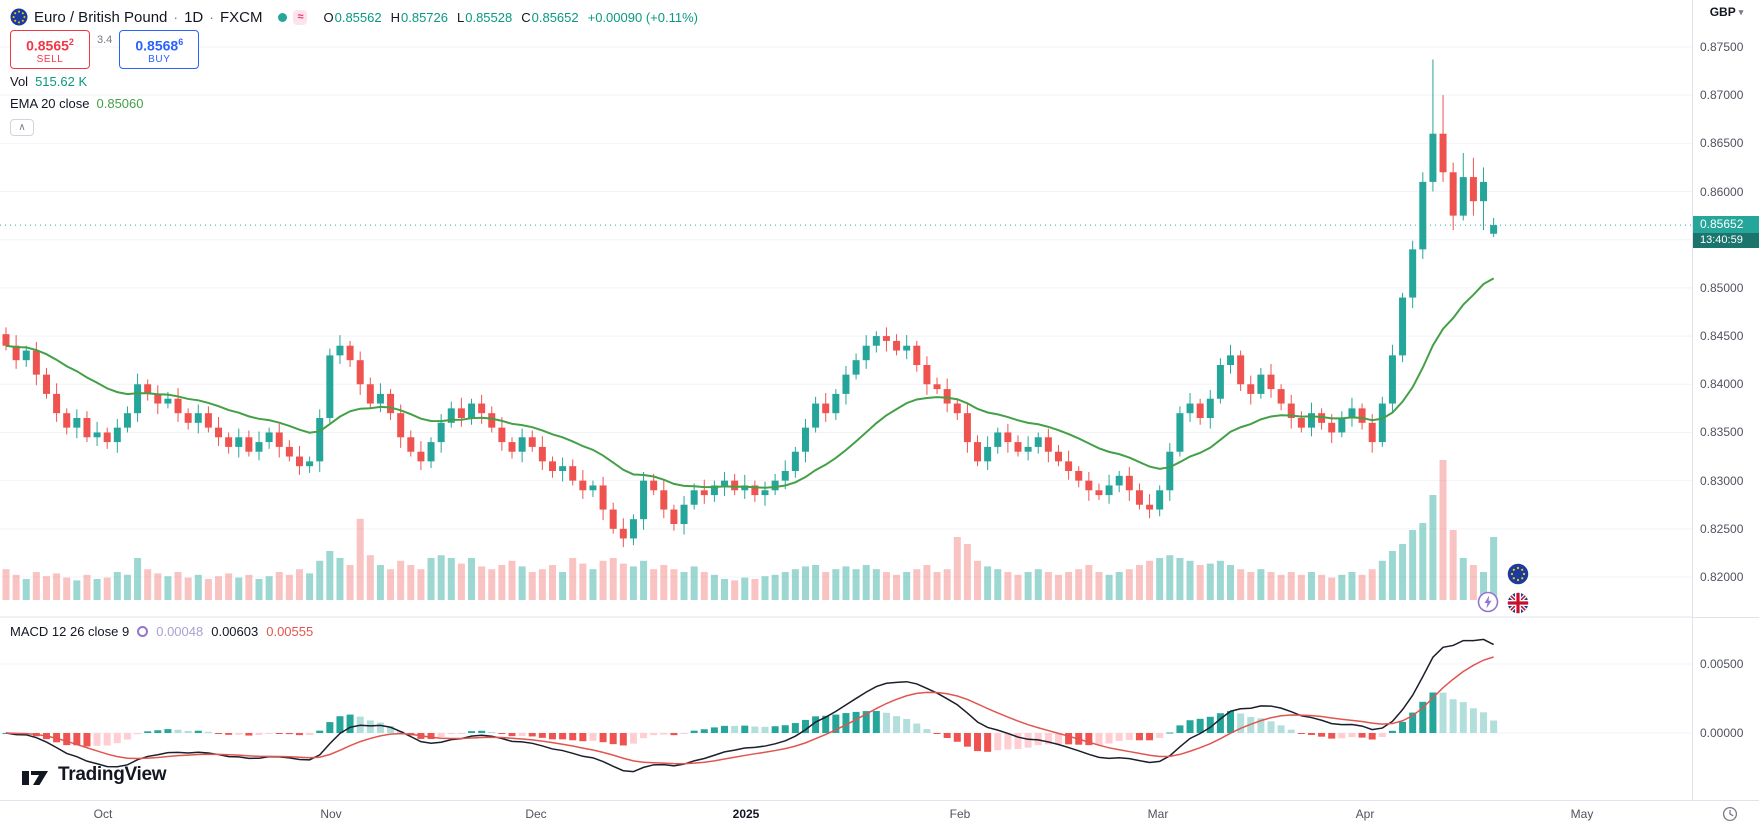  Describe the element at coordinates (1730, 814) in the screenshot. I see `clock-icon` at that location.